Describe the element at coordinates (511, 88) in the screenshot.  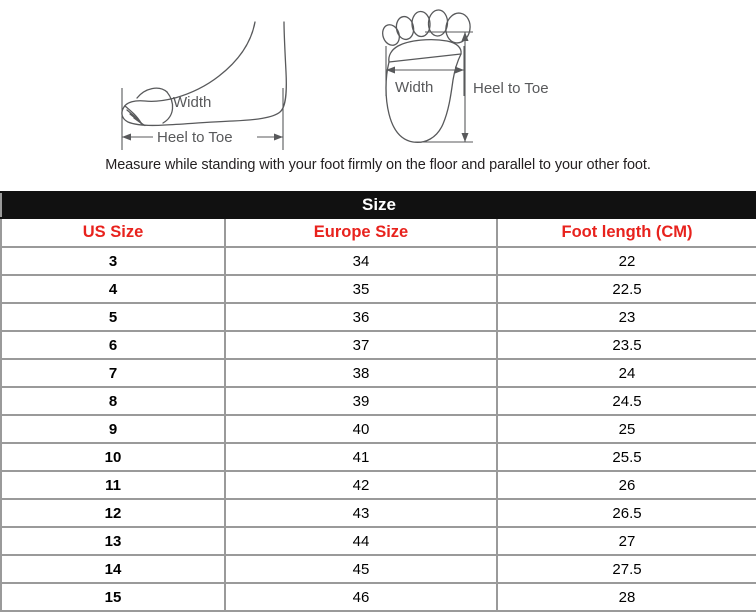
I see `top-view-heel-to-toe-label: Heel to Toe` at that location.